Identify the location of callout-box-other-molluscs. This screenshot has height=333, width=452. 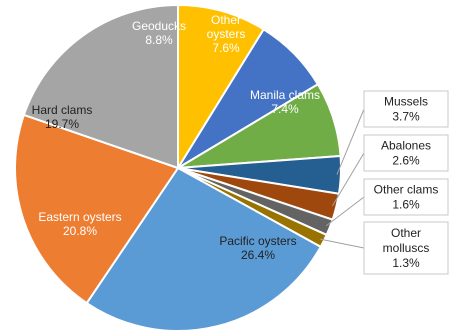
(406, 248).